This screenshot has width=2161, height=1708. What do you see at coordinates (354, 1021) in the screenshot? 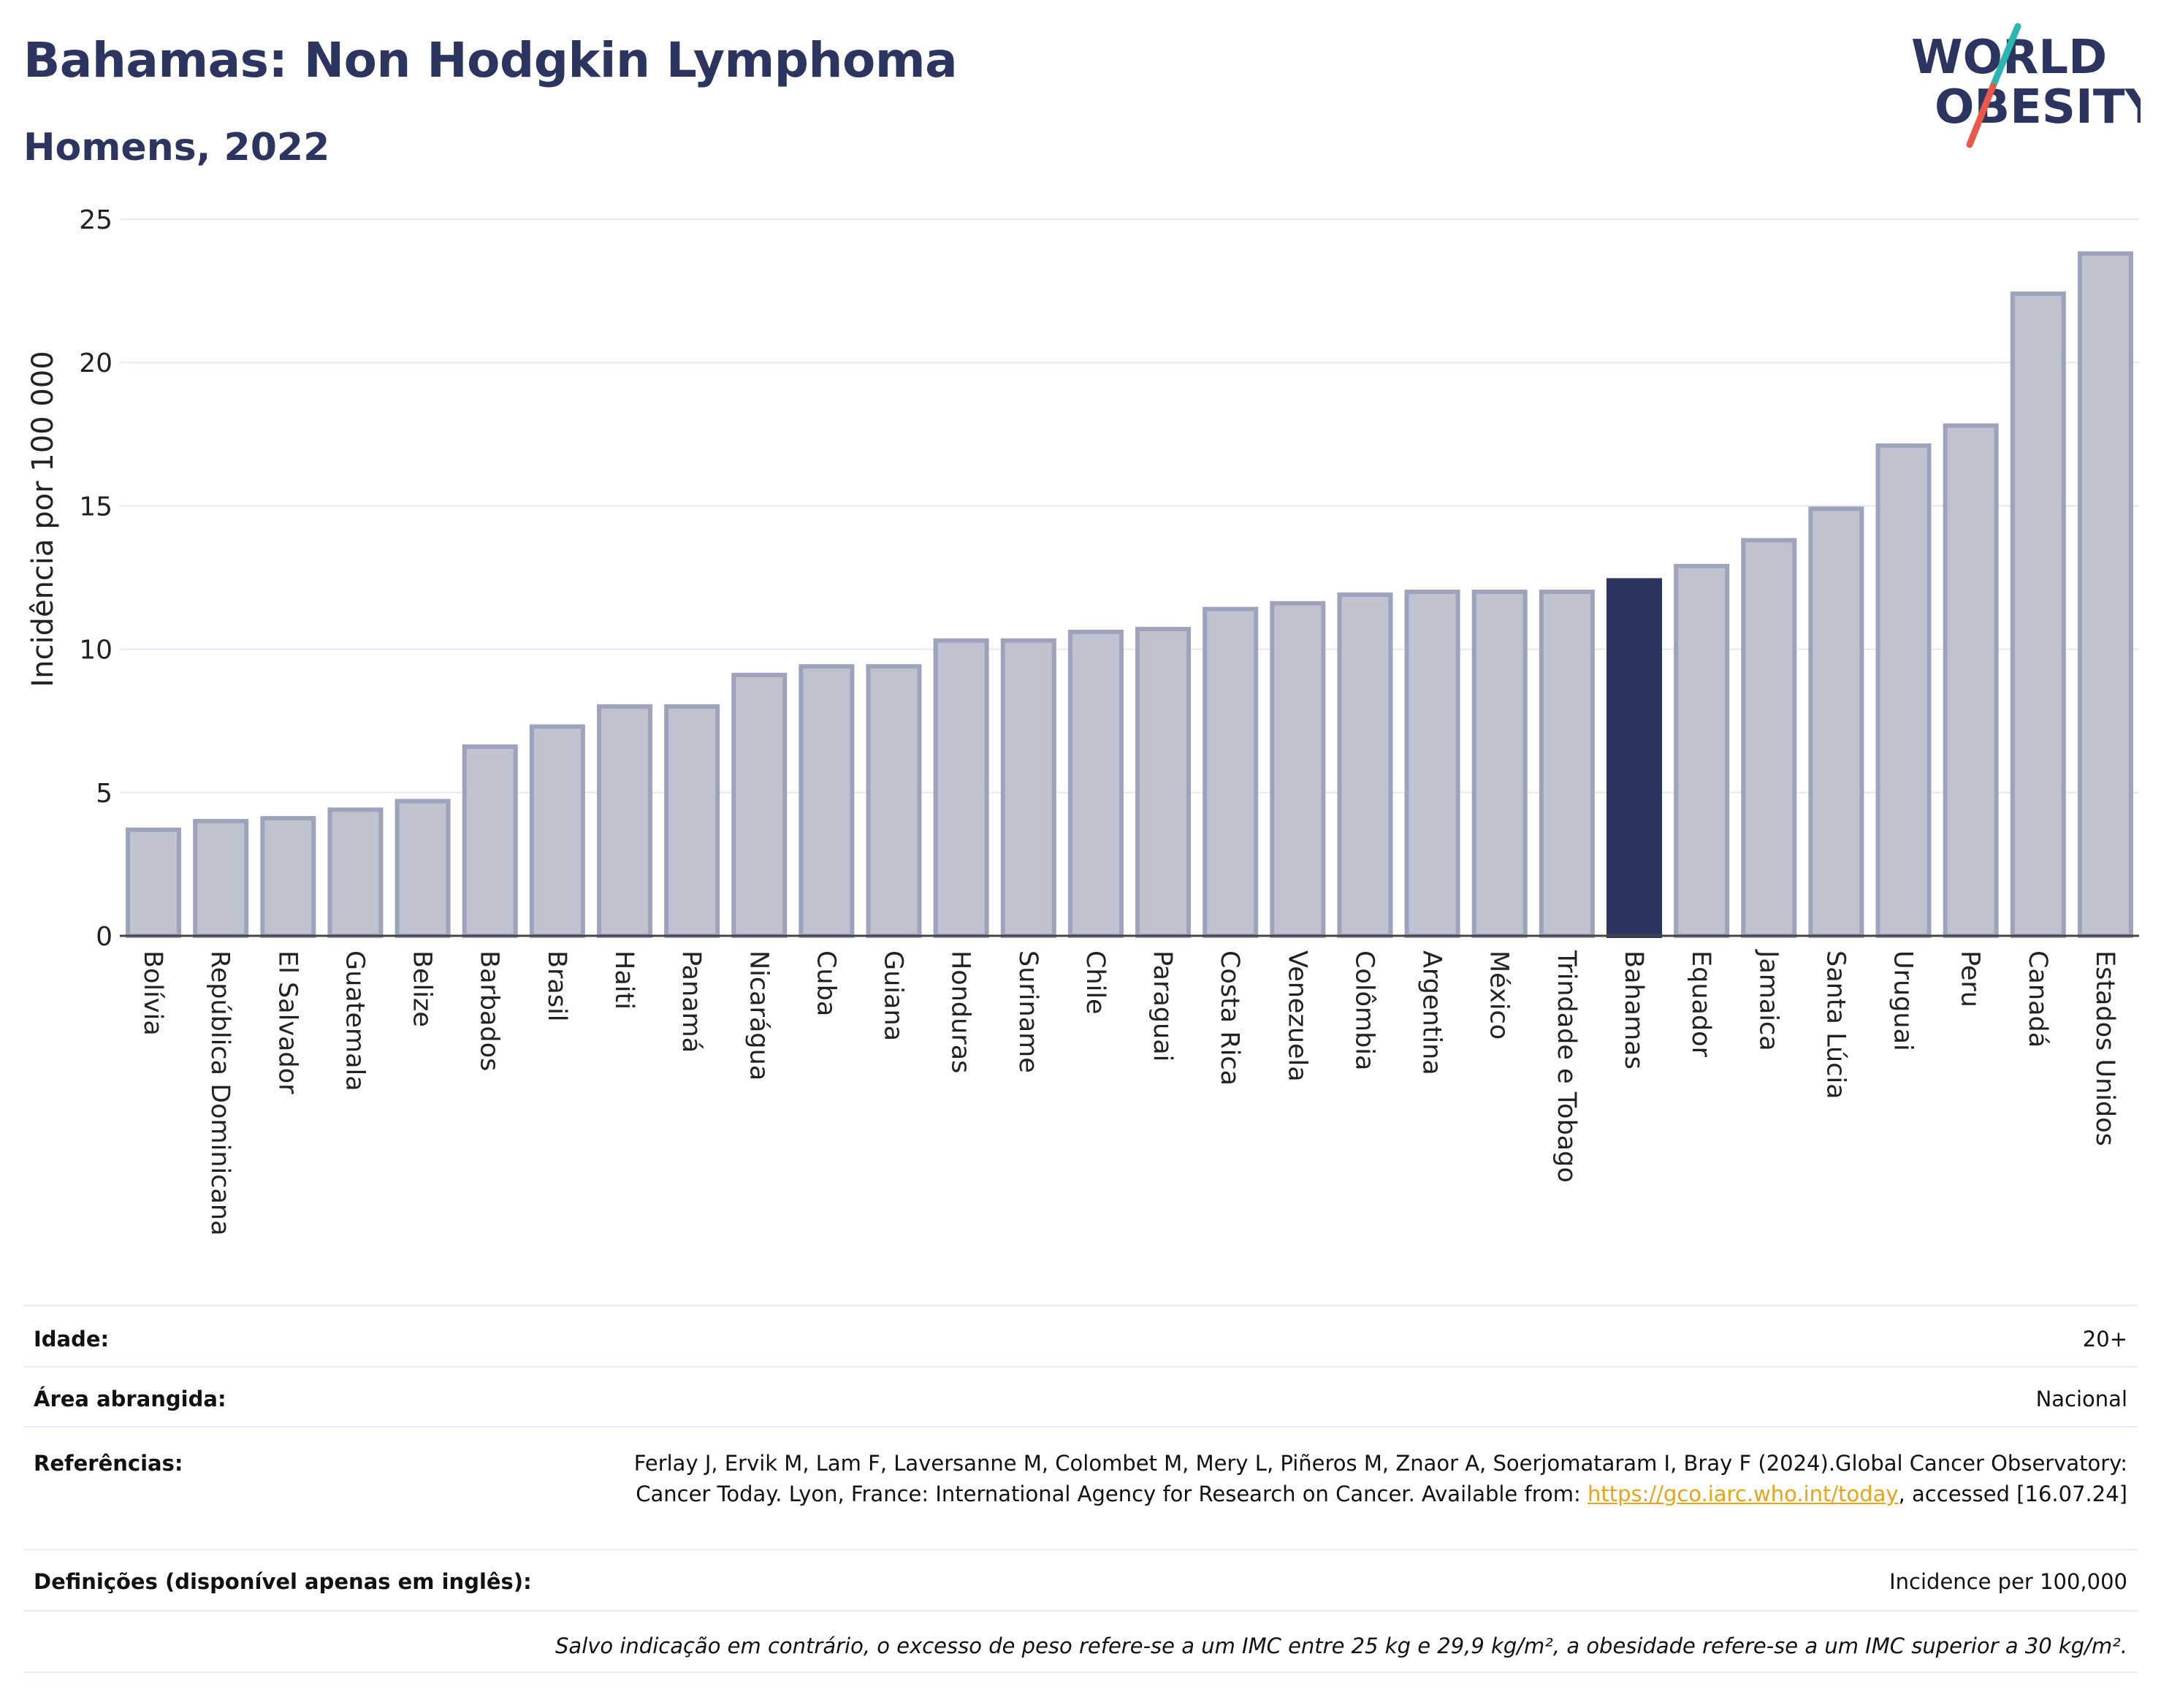
I see `x-tick-label: Guatemala` at bounding box center [354, 1021].